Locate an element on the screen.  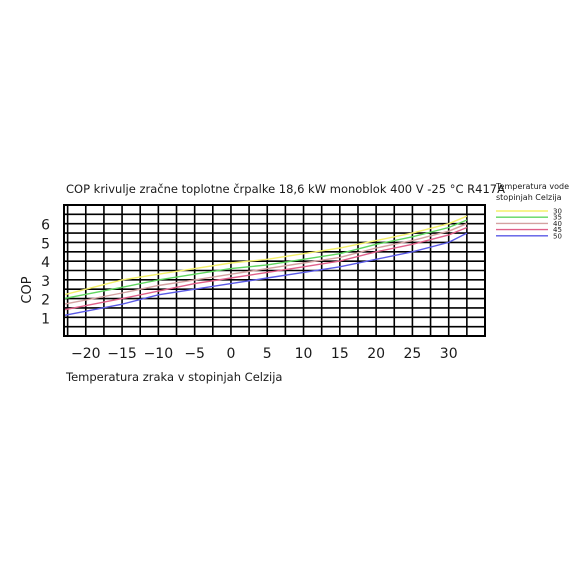
legend-label-35: 35 is located at coordinates (557, 218).